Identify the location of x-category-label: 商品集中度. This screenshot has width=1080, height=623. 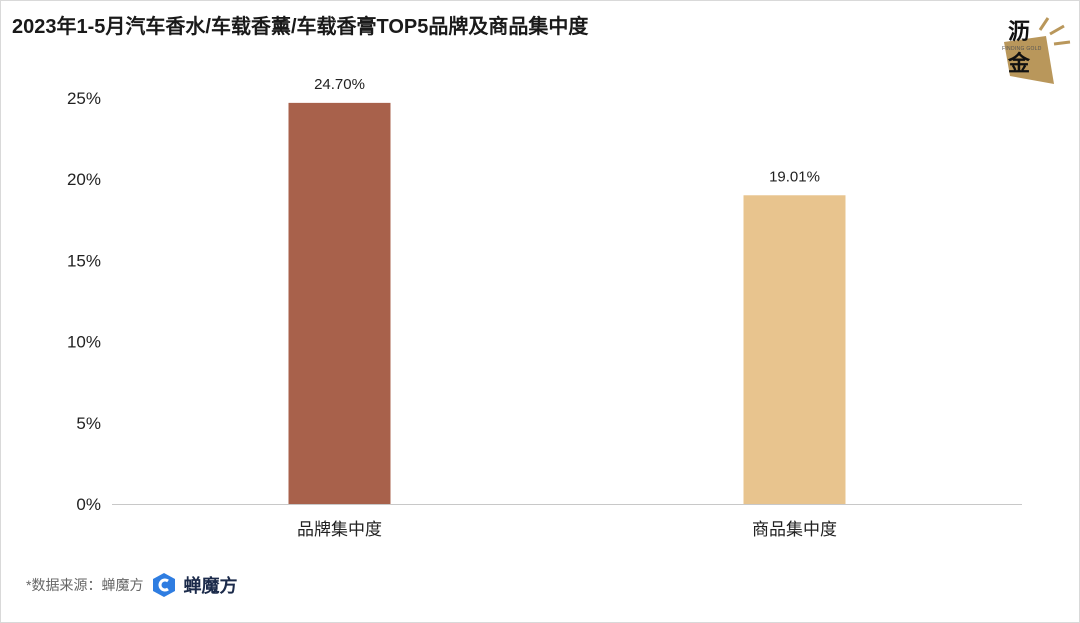
(794, 529).